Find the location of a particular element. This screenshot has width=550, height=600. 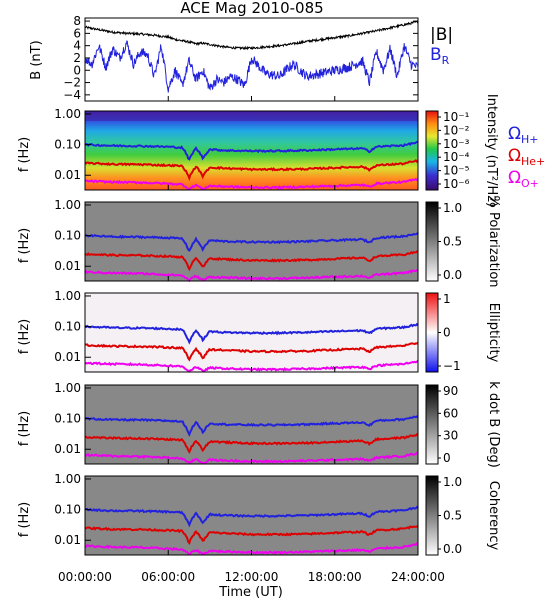

colorbar-tick-label: 1.0 is located at coordinates (452, 208).